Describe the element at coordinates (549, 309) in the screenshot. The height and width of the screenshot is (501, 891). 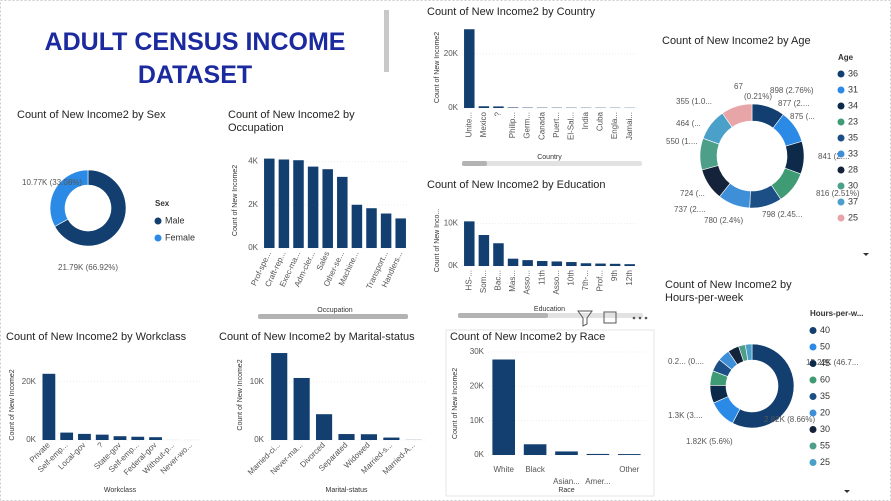
I see `x-axis-title: Education` at that location.